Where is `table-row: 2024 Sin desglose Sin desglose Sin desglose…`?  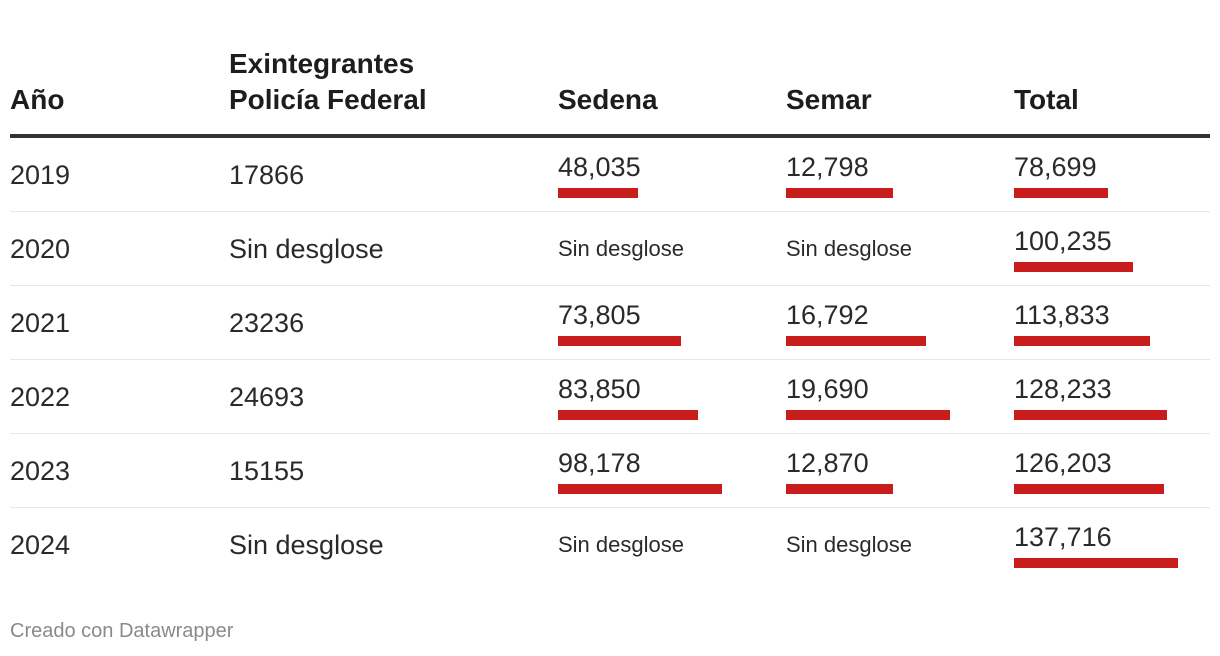
table-row: 2024 Sin desglose Sin desglose Sin desglose… is located at coordinates (610, 544).